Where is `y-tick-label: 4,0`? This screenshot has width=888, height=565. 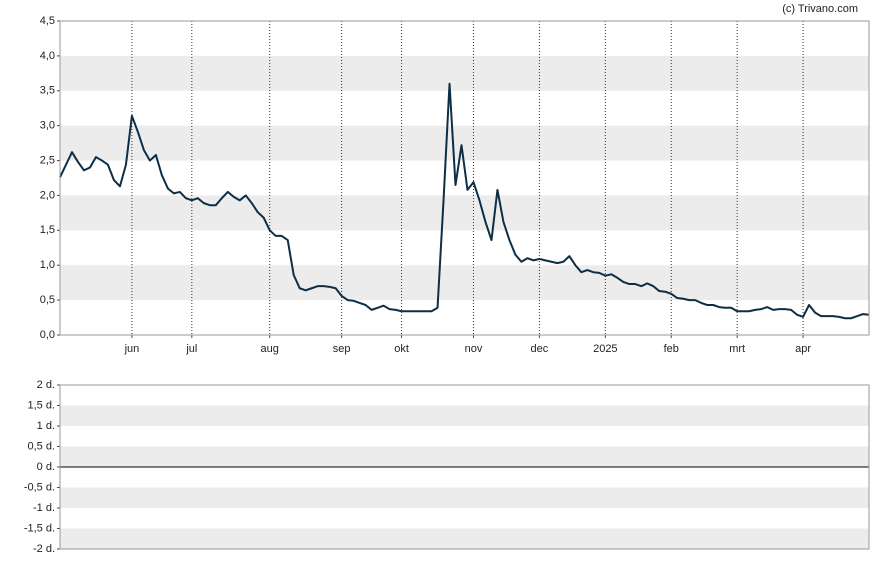
y-tick-label: 4,0 is located at coordinates (47, 56).